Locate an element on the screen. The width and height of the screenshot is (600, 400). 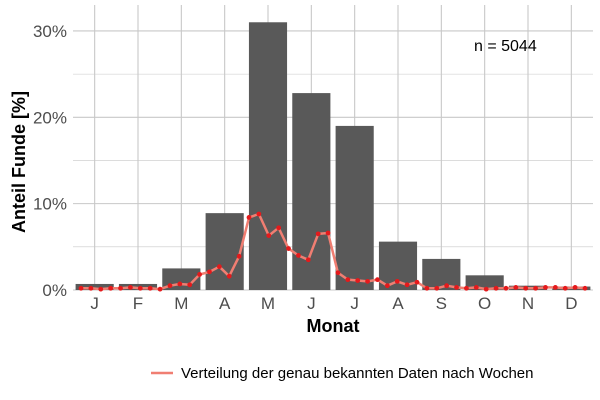
x-tick-label: F is located at coordinates (138, 303).